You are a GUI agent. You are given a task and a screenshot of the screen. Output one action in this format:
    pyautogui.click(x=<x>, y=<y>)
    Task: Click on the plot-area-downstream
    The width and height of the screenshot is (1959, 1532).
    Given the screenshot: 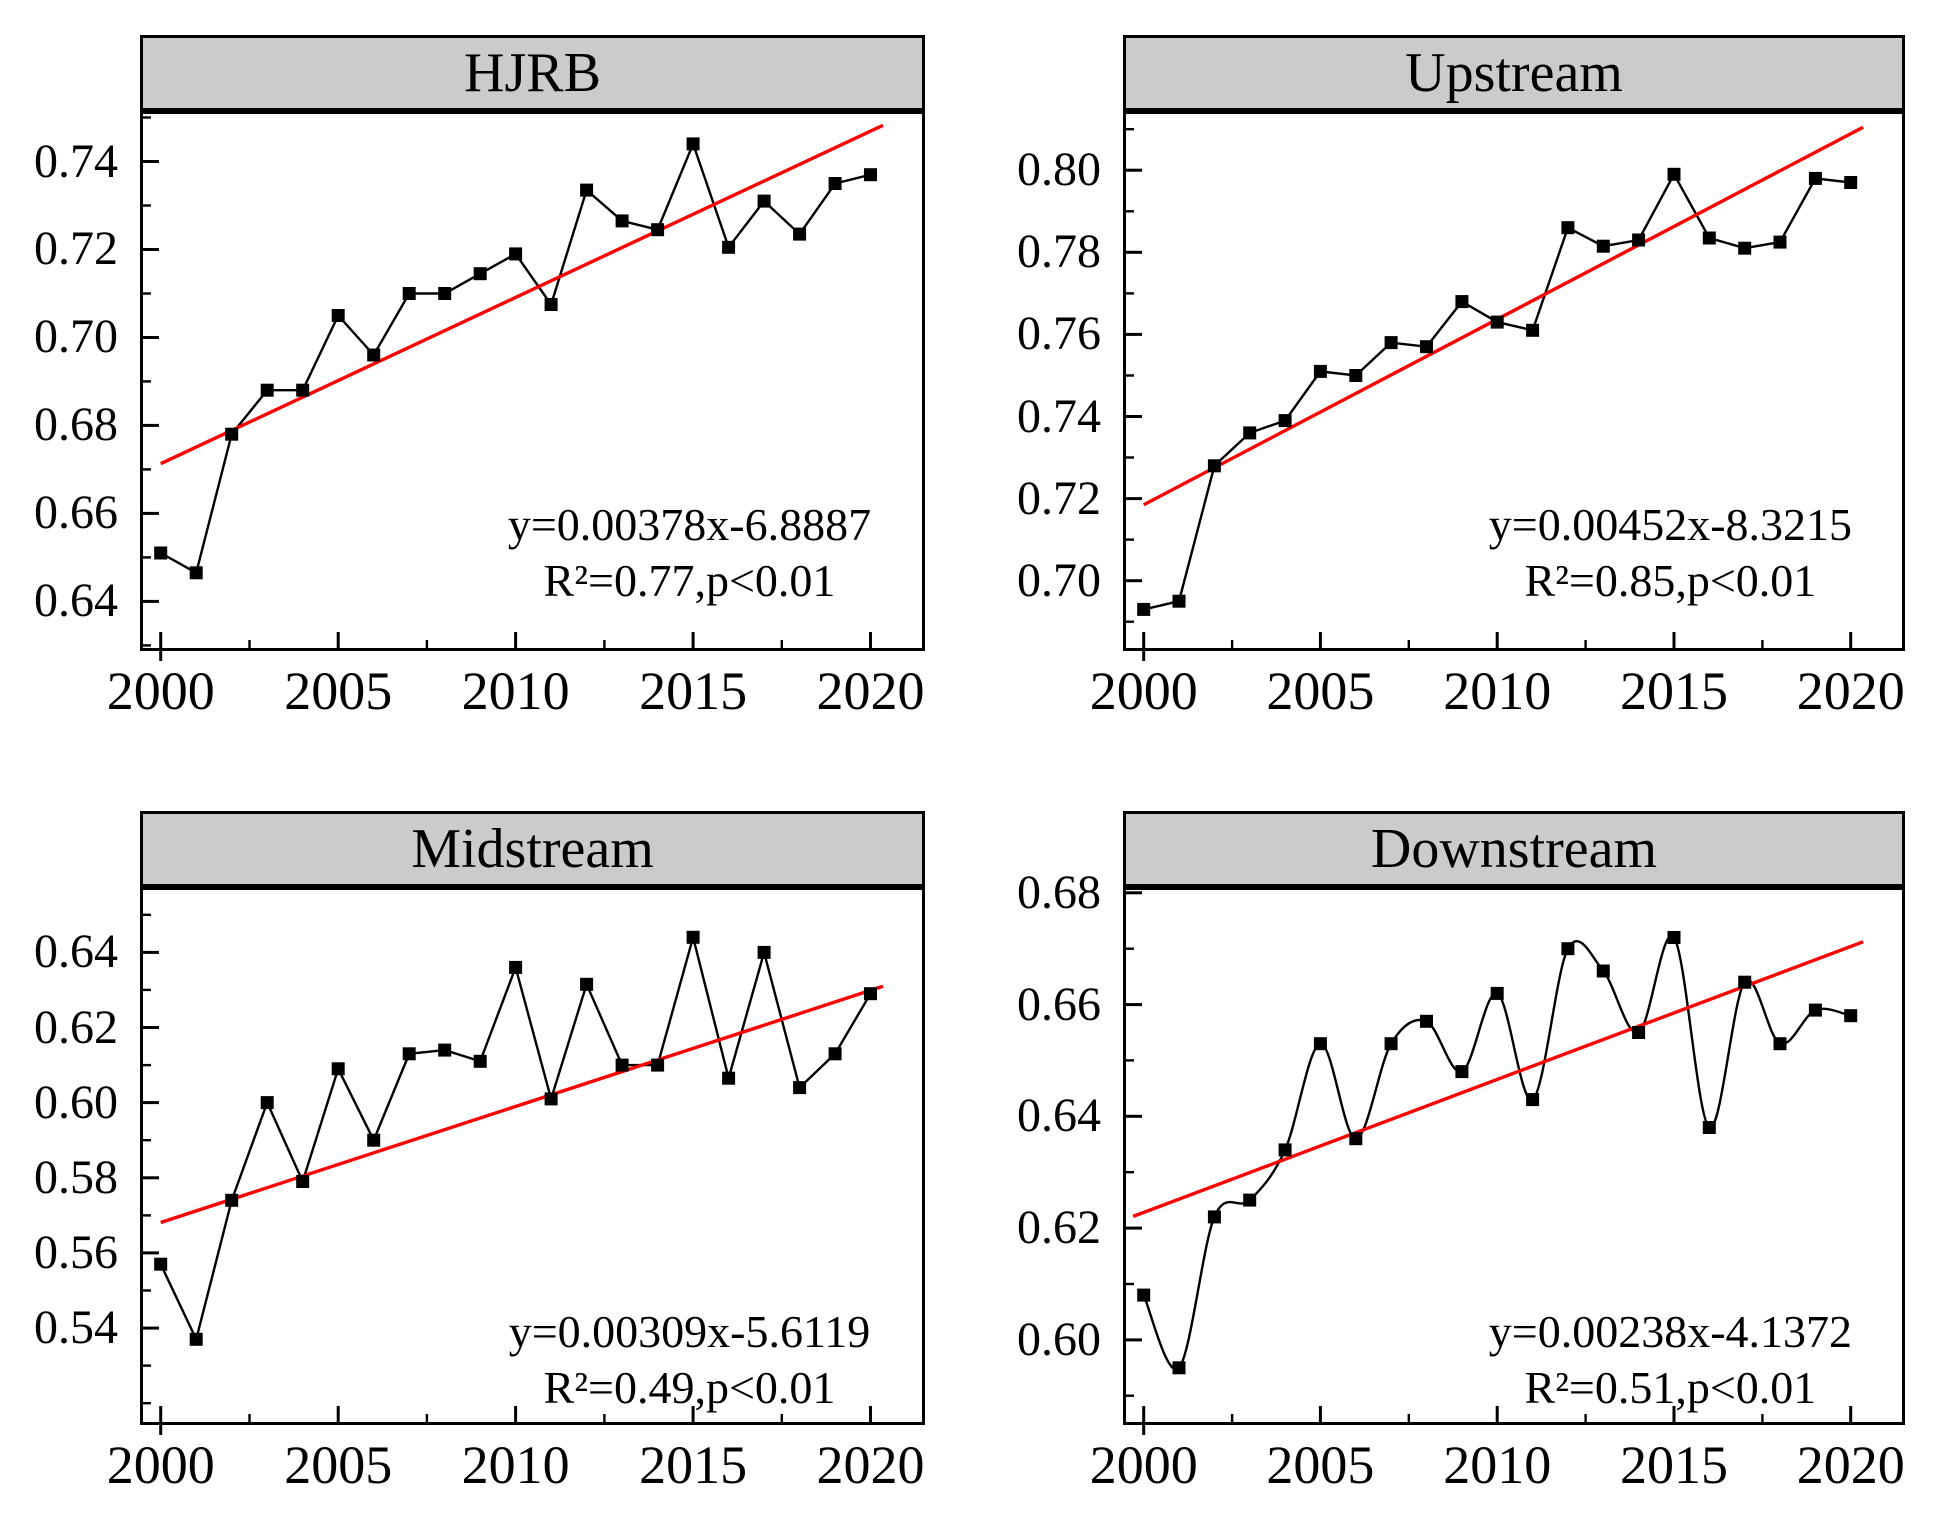 What is the action you would take?
    pyautogui.click(x=1514, y=1161)
    